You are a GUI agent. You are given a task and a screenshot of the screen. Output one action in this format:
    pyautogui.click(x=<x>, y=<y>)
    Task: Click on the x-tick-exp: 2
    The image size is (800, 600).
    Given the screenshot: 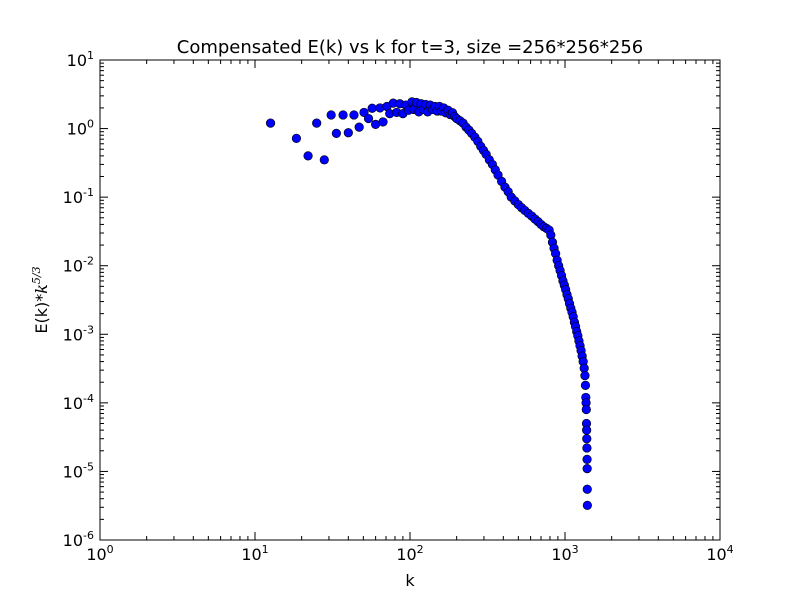 What is the action you would take?
    pyautogui.click(x=420, y=549)
    